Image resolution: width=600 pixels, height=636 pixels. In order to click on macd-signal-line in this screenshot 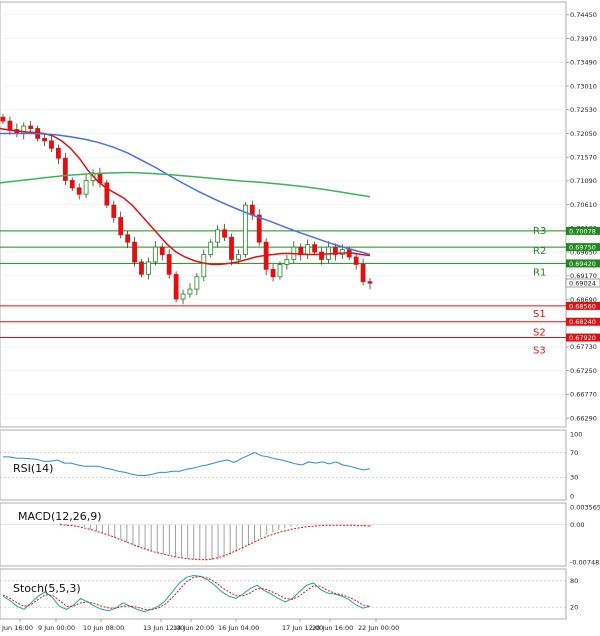, I will do `click(215, 542)`.